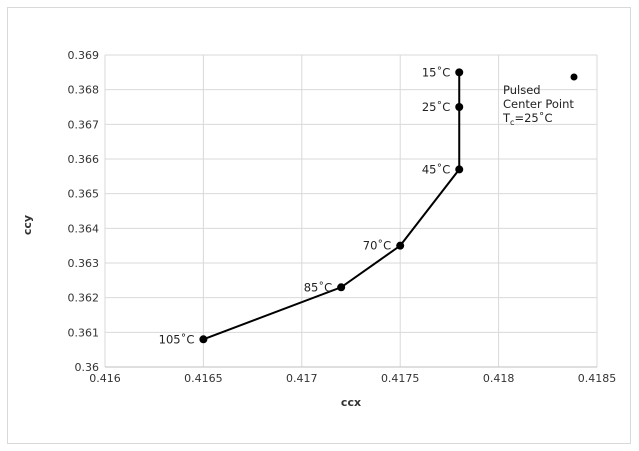  What do you see at coordinates (597, 378) in the screenshot?
I see `x-tick-label: 0.4185` at bounding box center [597, 378].